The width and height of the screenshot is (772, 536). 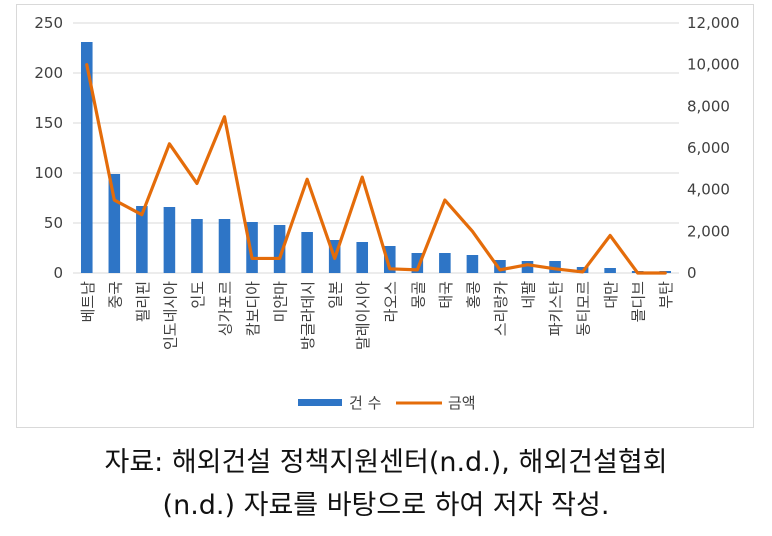 I want to click on legend-label-line: 금액, so click(x=462, y=403).